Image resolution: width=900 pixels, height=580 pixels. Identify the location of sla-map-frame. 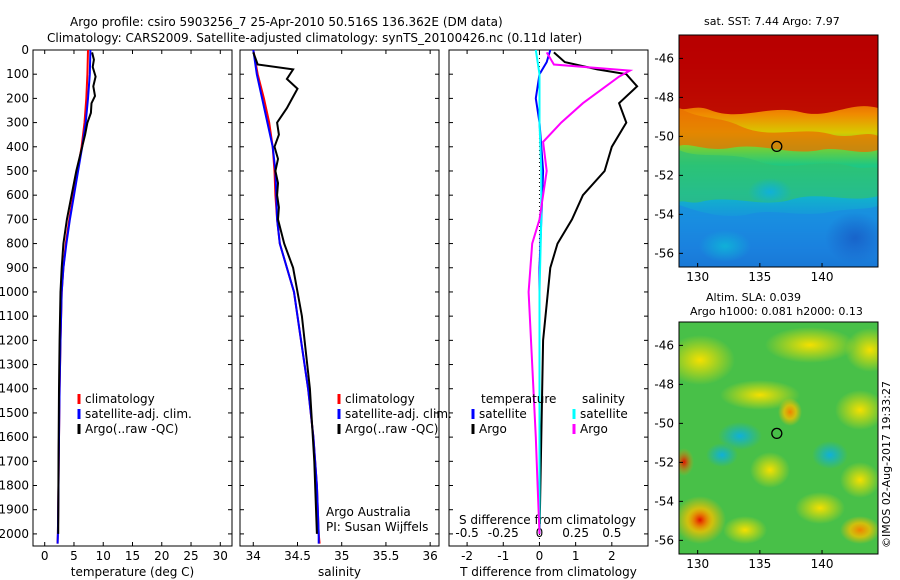
(778, 438).